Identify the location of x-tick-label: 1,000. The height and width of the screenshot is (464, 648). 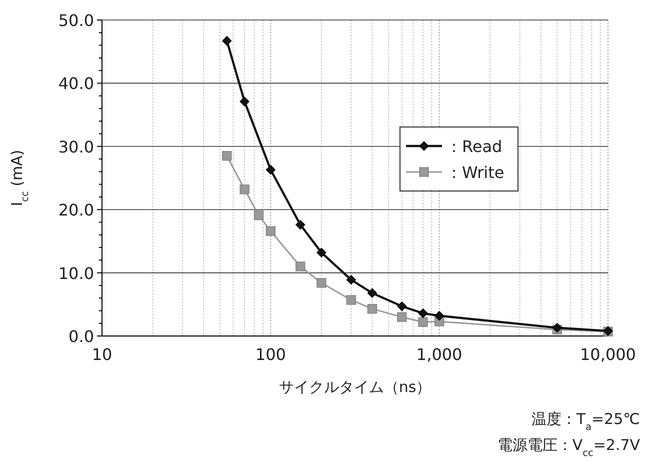
(439, 354).